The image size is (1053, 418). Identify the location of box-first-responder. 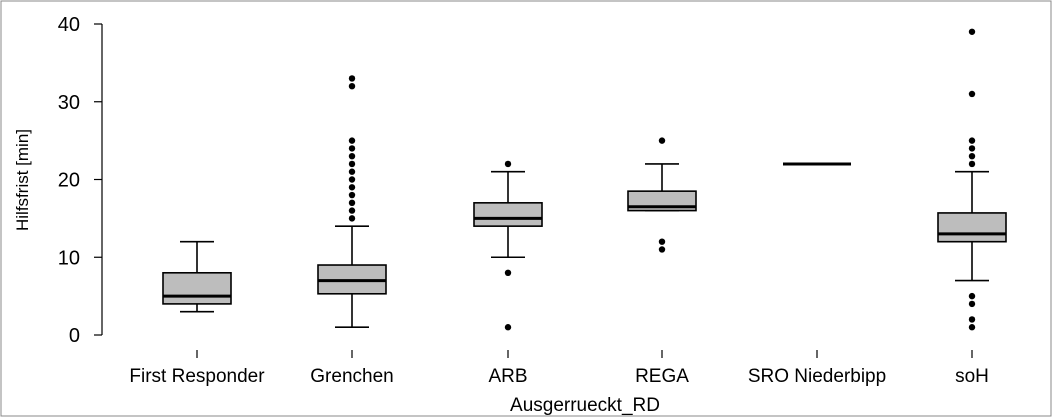
(197, 276).